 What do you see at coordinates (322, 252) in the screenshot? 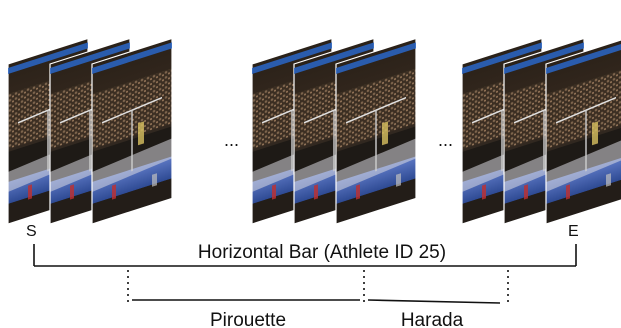
I see `action-title: Horizontal Bar (Athlete ID 25)` at bounding box center [322, 252].